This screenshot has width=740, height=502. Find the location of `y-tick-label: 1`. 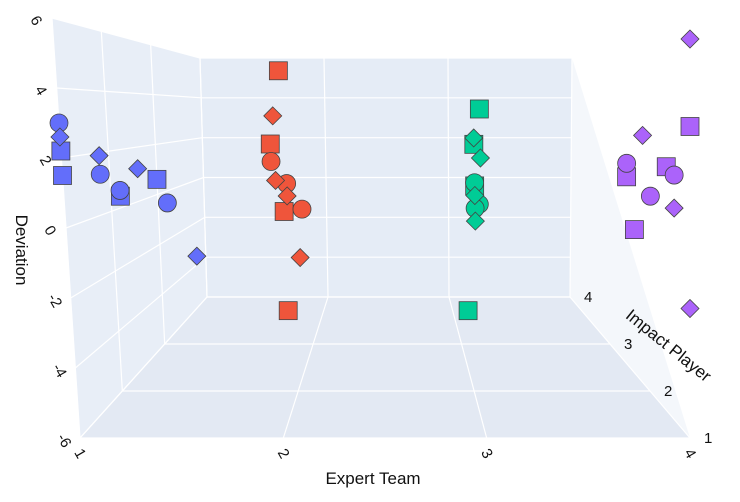

y-tick-label: 1 is located at coordinates (708, 438).